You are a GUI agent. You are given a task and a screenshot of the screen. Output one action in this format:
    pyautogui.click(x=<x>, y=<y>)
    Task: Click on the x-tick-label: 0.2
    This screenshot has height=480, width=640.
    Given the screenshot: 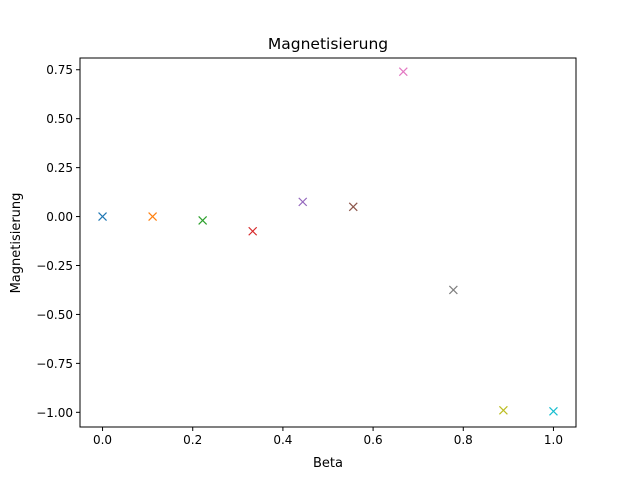 What is the action you would take?
    pyautogui.click(x=192, y=440)
    